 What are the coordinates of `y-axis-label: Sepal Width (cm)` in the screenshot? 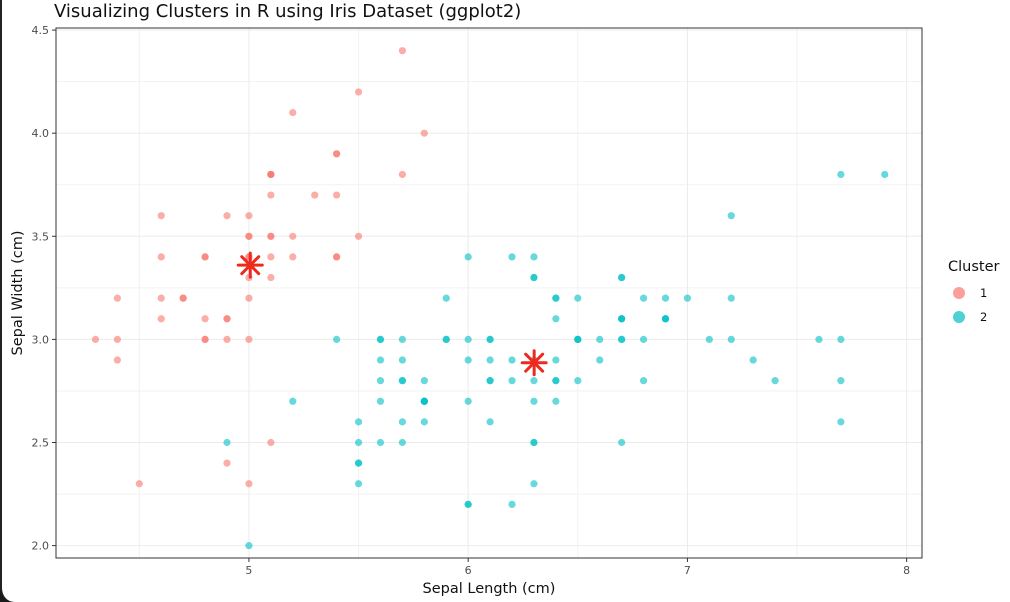 It's located at (18, 293).